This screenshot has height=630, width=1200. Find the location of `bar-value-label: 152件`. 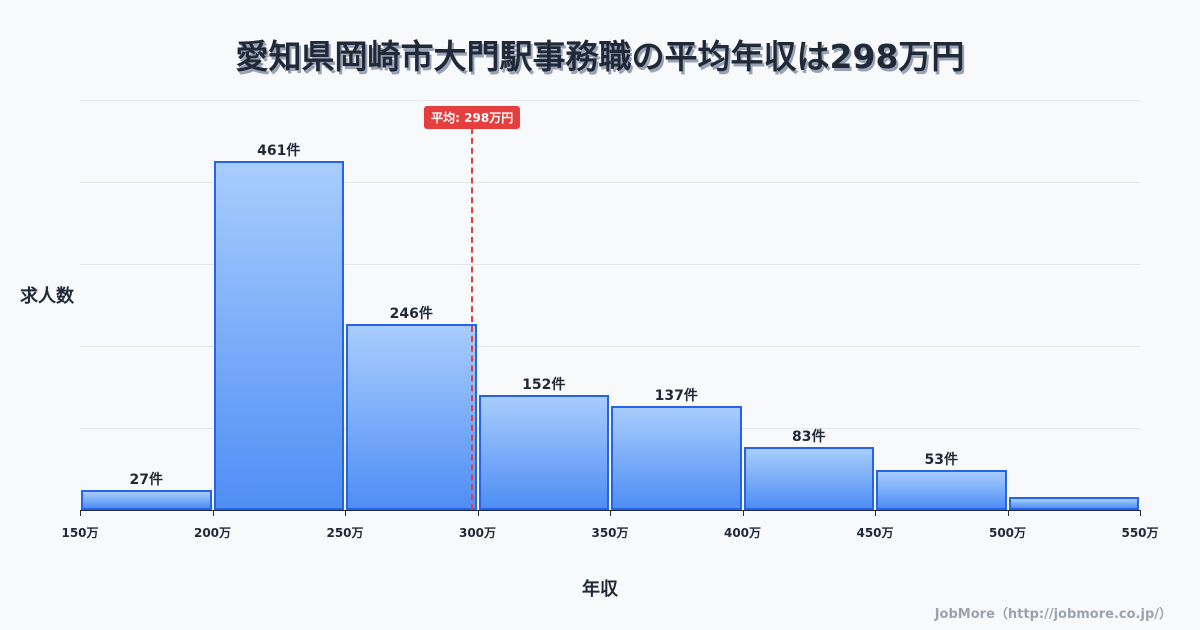

bar-value-label: 152件 is located at coordinates (544, 385).